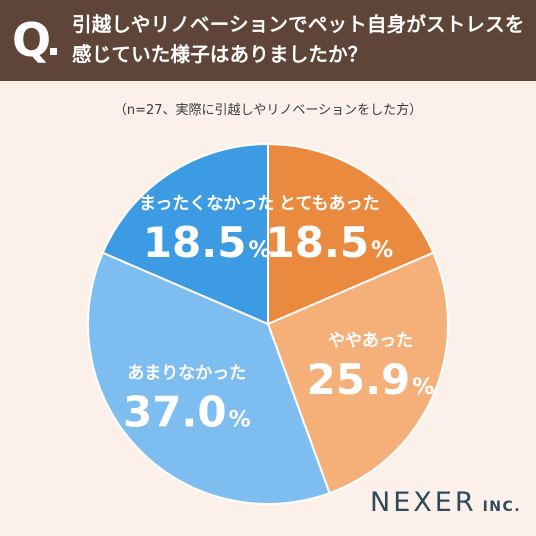  Describe the element at coordinates (329, 204) in the screenshot. I see `slice-label-1: とてもあった` at that location.